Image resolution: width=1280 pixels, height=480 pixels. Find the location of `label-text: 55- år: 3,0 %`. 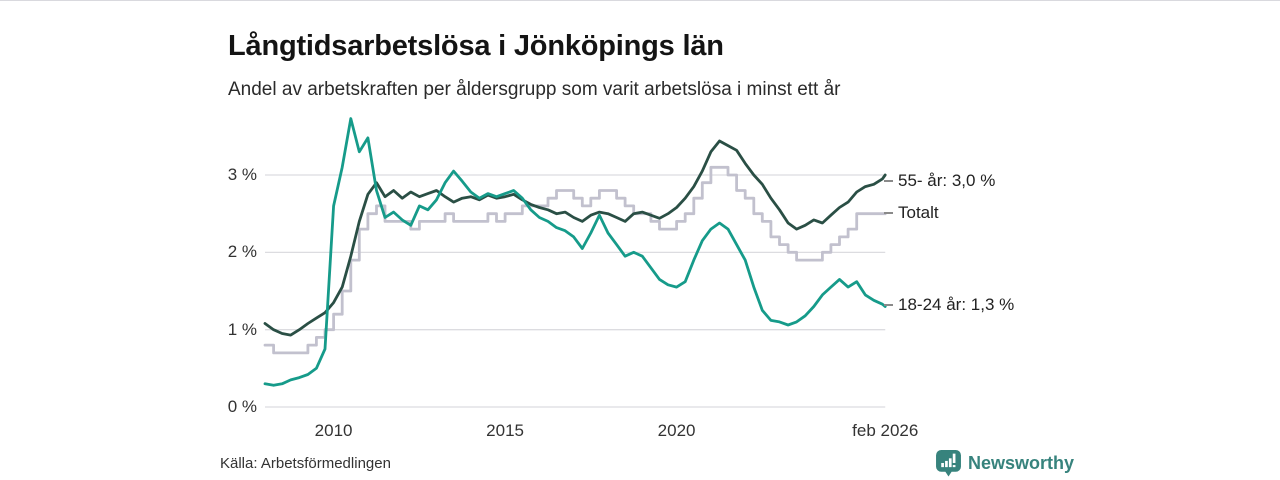

label-text: 55- år: 3,0 % is located at coordinates (947, 180).